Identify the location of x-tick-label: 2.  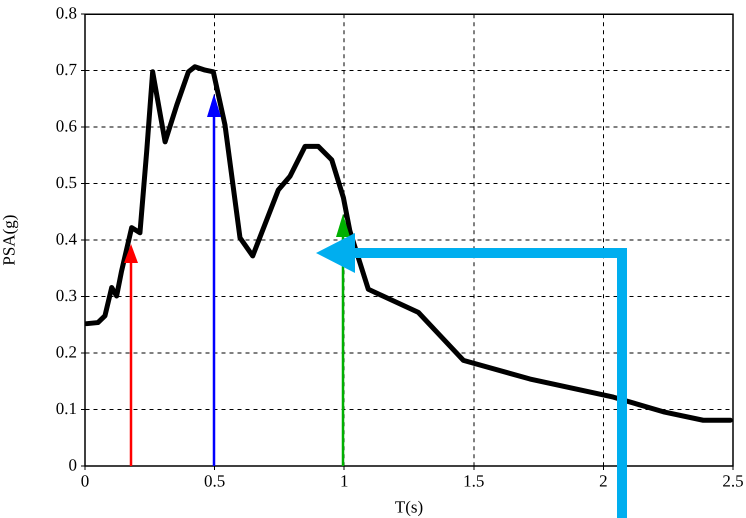
(603, 481).